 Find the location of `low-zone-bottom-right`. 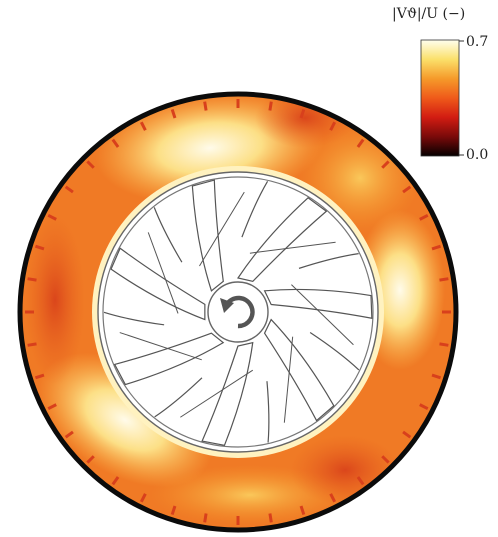

low-zone-bottom-right is located at coordinates (345, 470).